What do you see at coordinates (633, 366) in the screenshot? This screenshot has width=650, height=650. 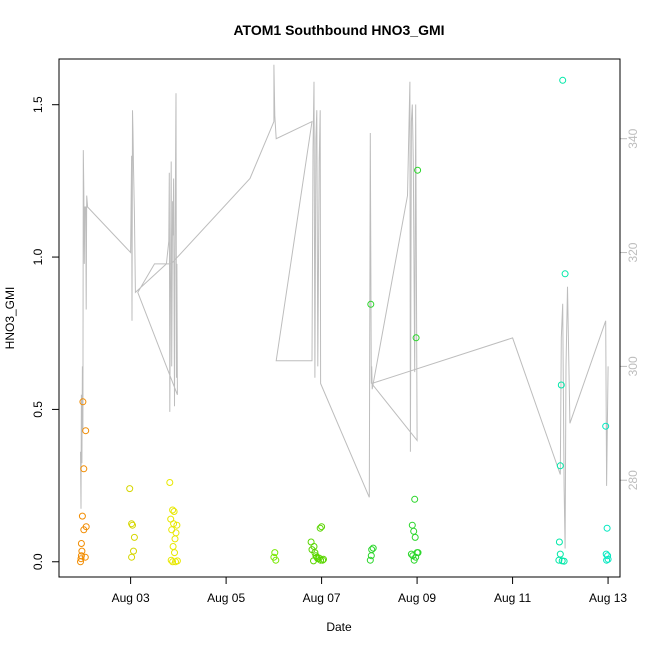 I see `y2-tick-label: 300` at bounding box center [633, 366].